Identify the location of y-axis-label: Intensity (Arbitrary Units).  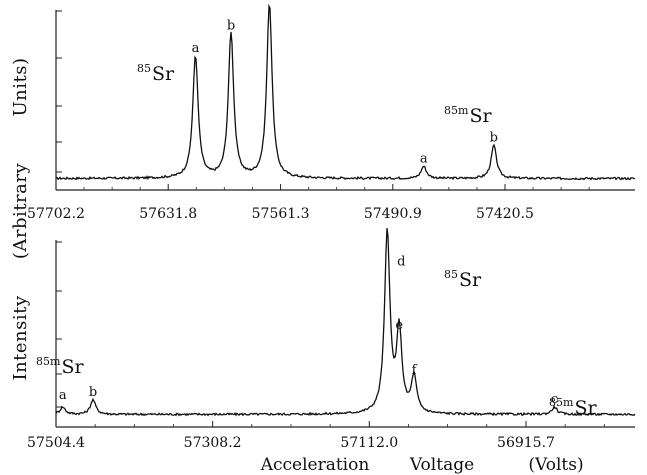
(20, 218).